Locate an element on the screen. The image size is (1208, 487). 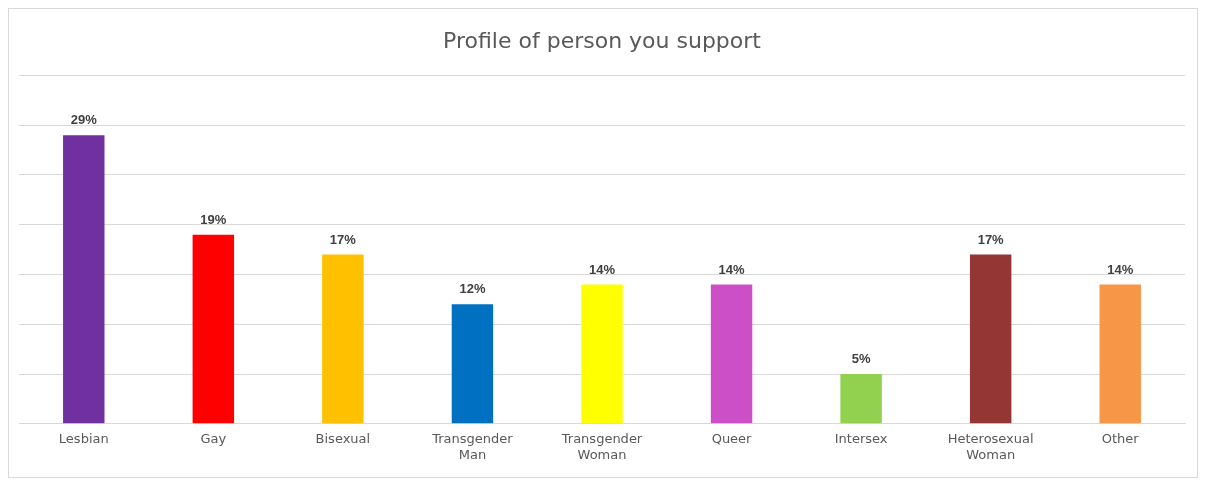
x-tick-label: Transgender Man is located at coordinates (472, 446).